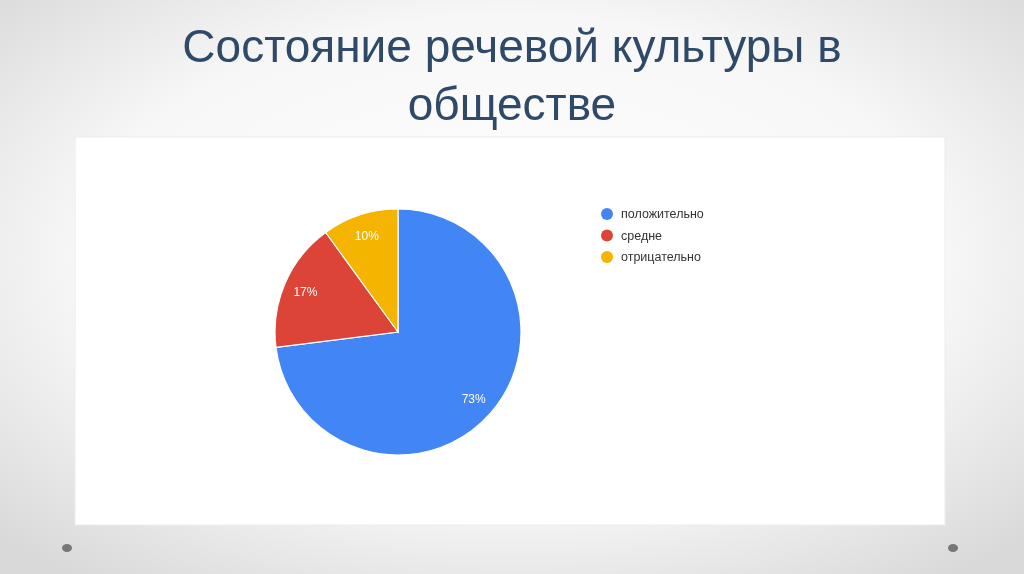 This screenshot has height=574, width=1024. What do you see at coordinates (642, 235) in the screenshot?
I see `legend-label: средне` at bounding box center [642, 235].